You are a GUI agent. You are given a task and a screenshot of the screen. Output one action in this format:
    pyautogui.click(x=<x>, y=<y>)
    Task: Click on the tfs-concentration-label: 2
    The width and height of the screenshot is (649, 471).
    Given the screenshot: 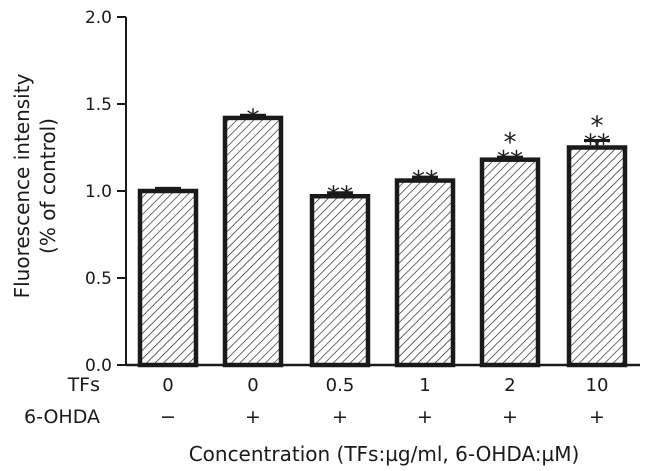 What is the action you would take?
    pyautogui.click(x=509, y=385)
    